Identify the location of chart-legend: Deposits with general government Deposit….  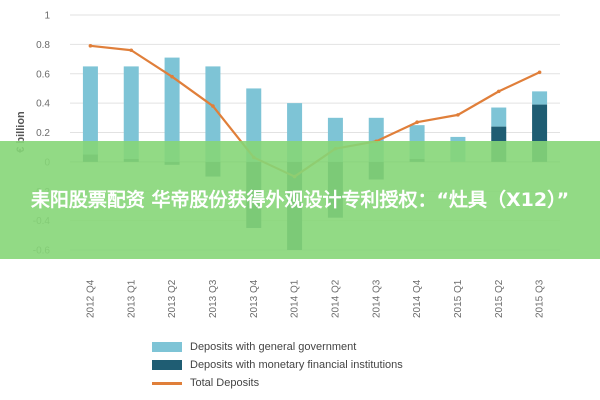
(277, 365).